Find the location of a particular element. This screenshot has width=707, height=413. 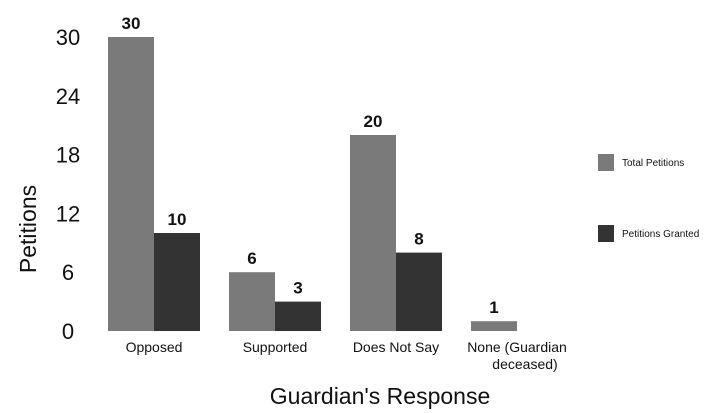

x-tick-label: Supported is located at coordinates (275, 347).